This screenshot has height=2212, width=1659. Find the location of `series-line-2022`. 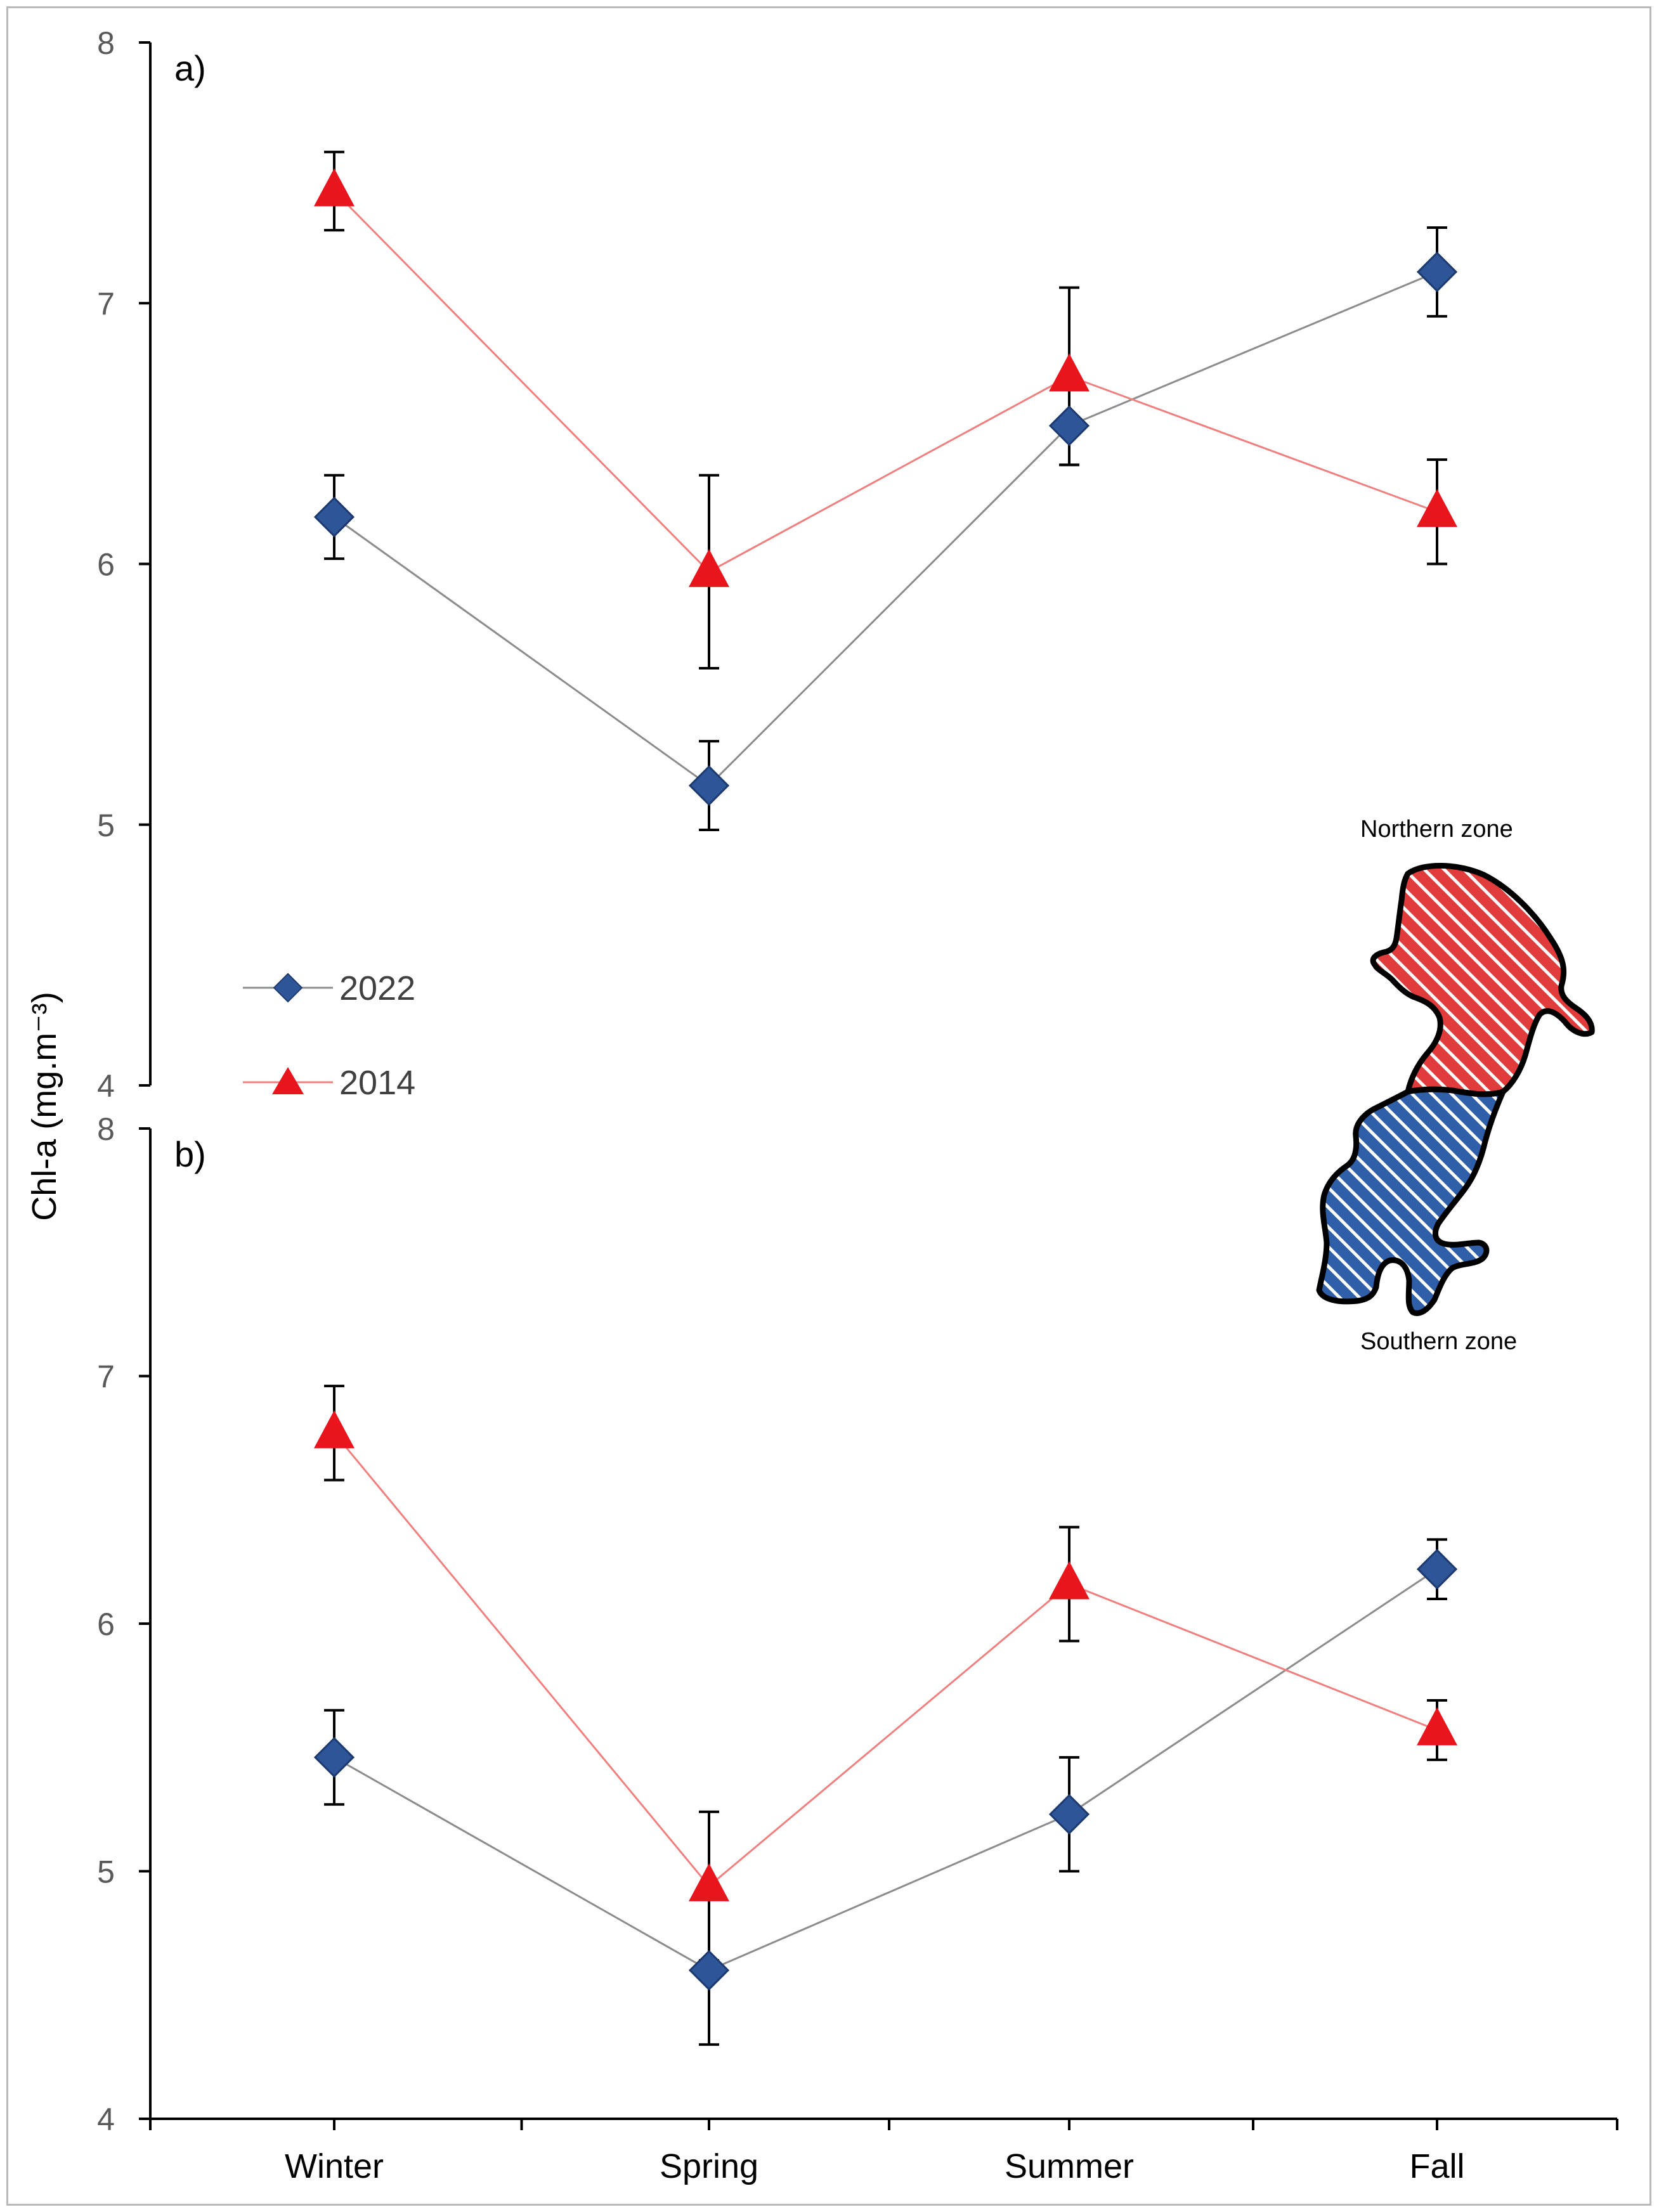

series-line-2022 is located at coordinates (886, 1770).